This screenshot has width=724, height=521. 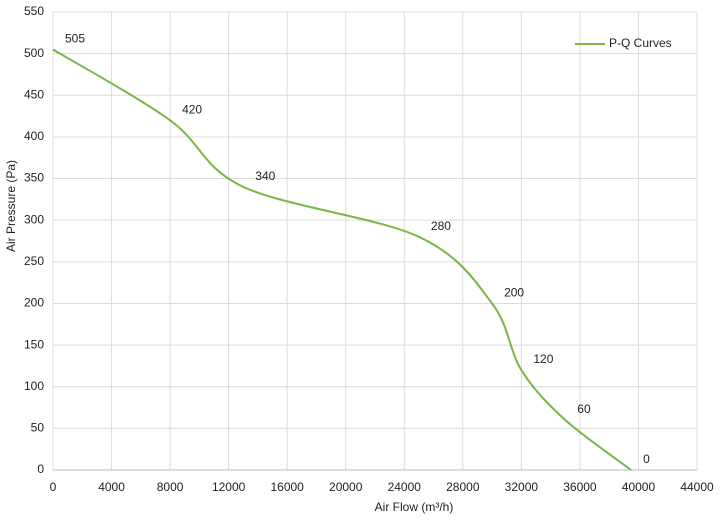 What do you see at coordinates (640, 43) in the screenshot?
I see `legend-label: P-Q Curves` at bounding box center [640, 43].